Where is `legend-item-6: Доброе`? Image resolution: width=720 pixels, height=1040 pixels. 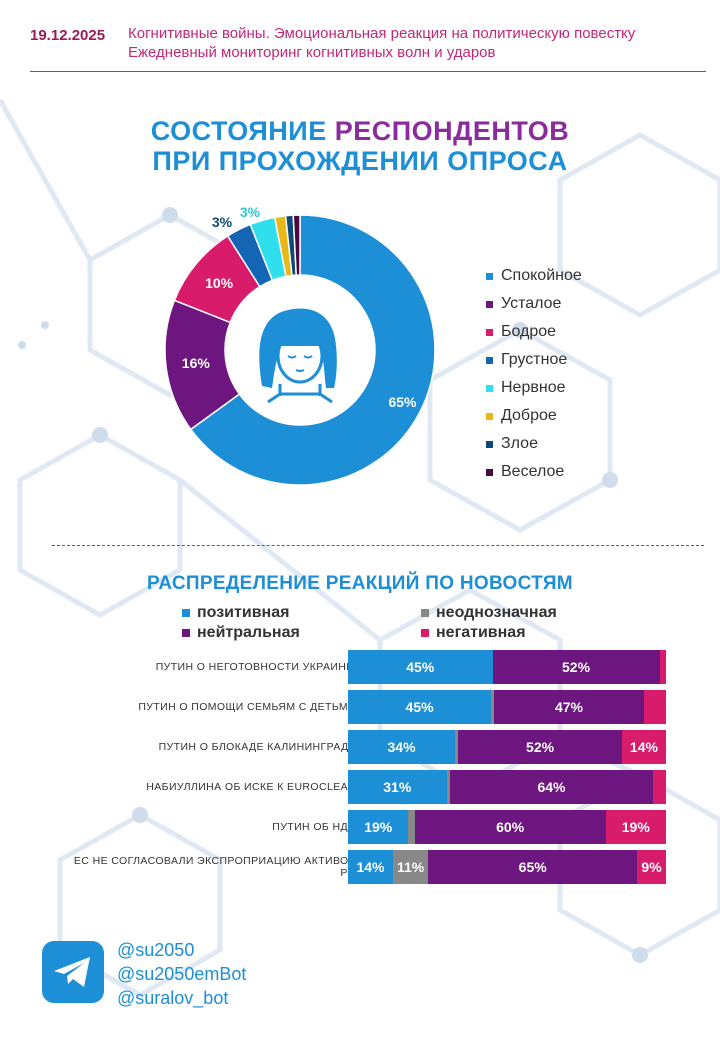
legend-item-6: Доброе is located at coordinates (534, 416).